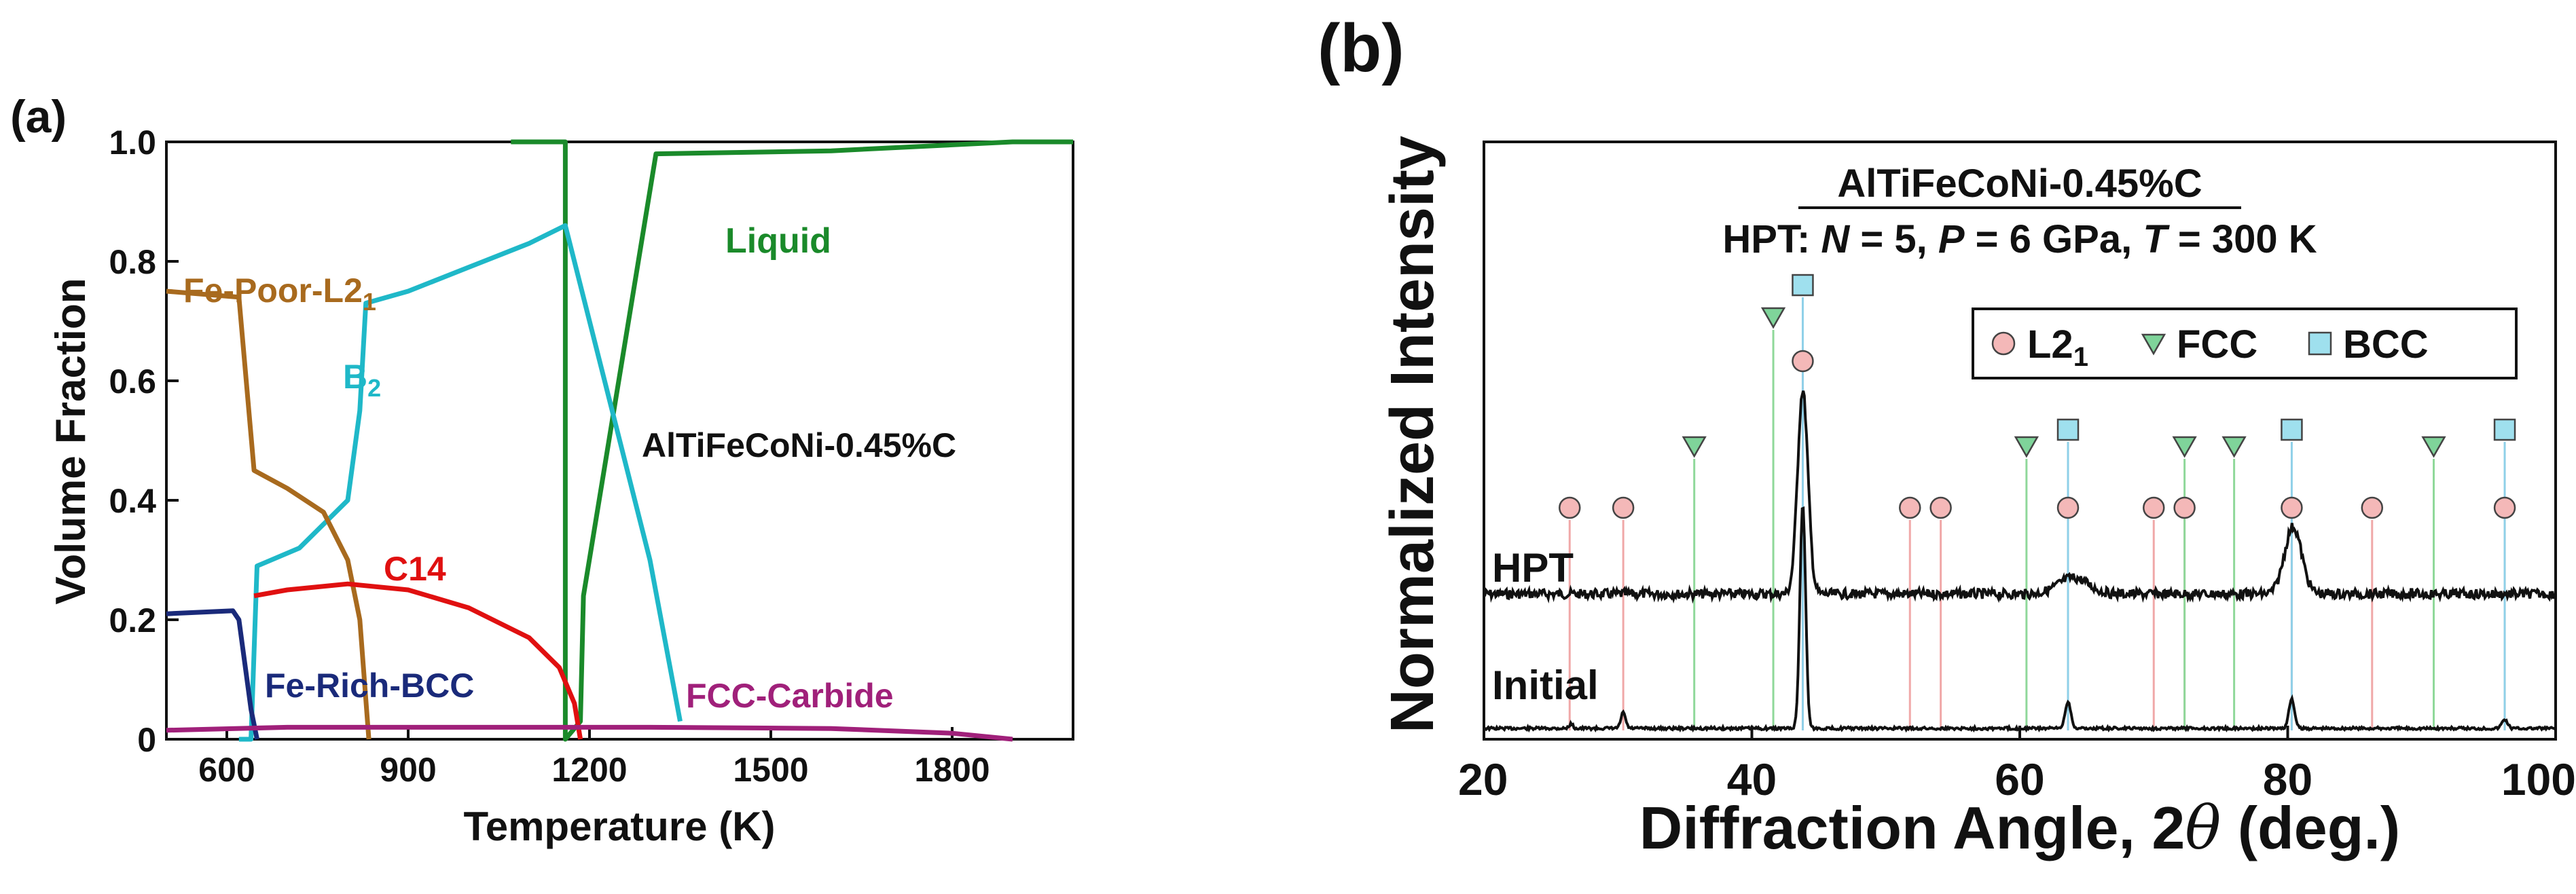 The image size is (2576, 894). I want to click on y-tick-label: 0.4, so click(132, 501).